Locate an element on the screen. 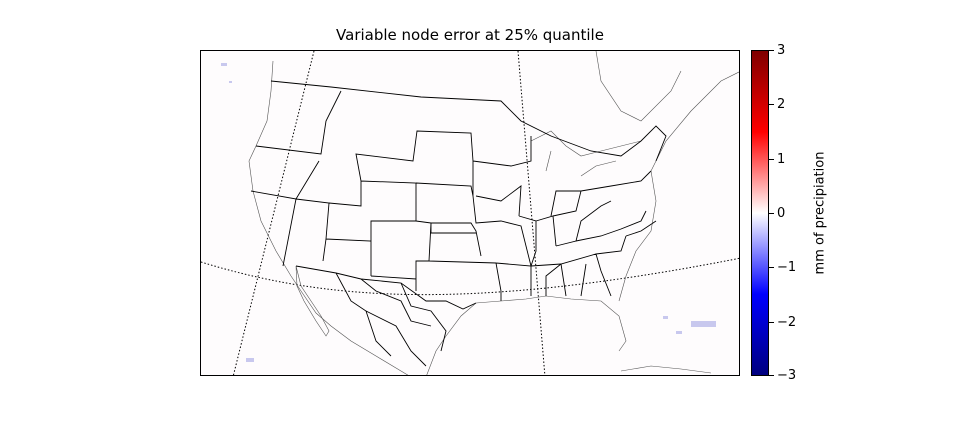 This screenshot has height=423, width=953. colorbar-label: mm of precipiation is located at coordinates (820, 213).